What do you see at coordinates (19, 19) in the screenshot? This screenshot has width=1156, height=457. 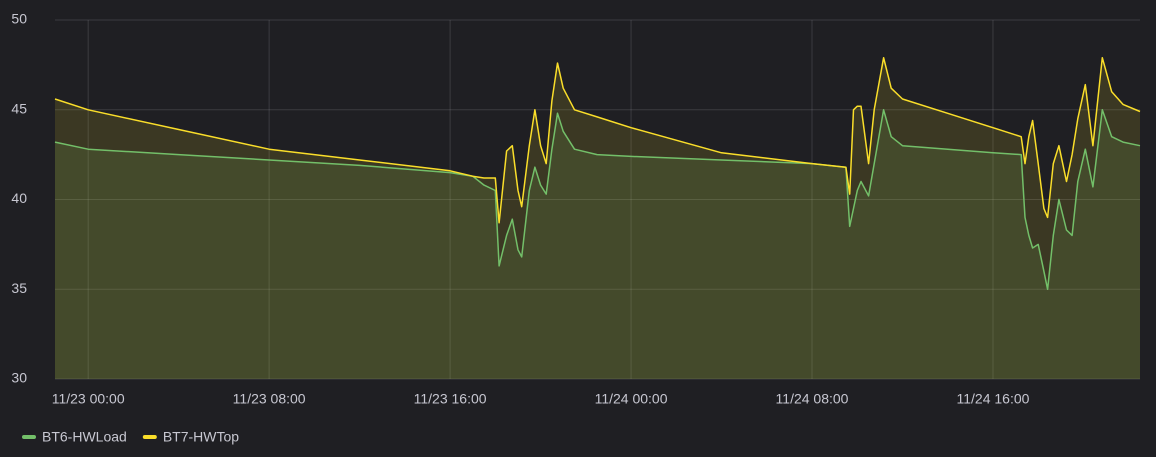 I see `y-tick-label: 50` at bounding box center [19, 19].